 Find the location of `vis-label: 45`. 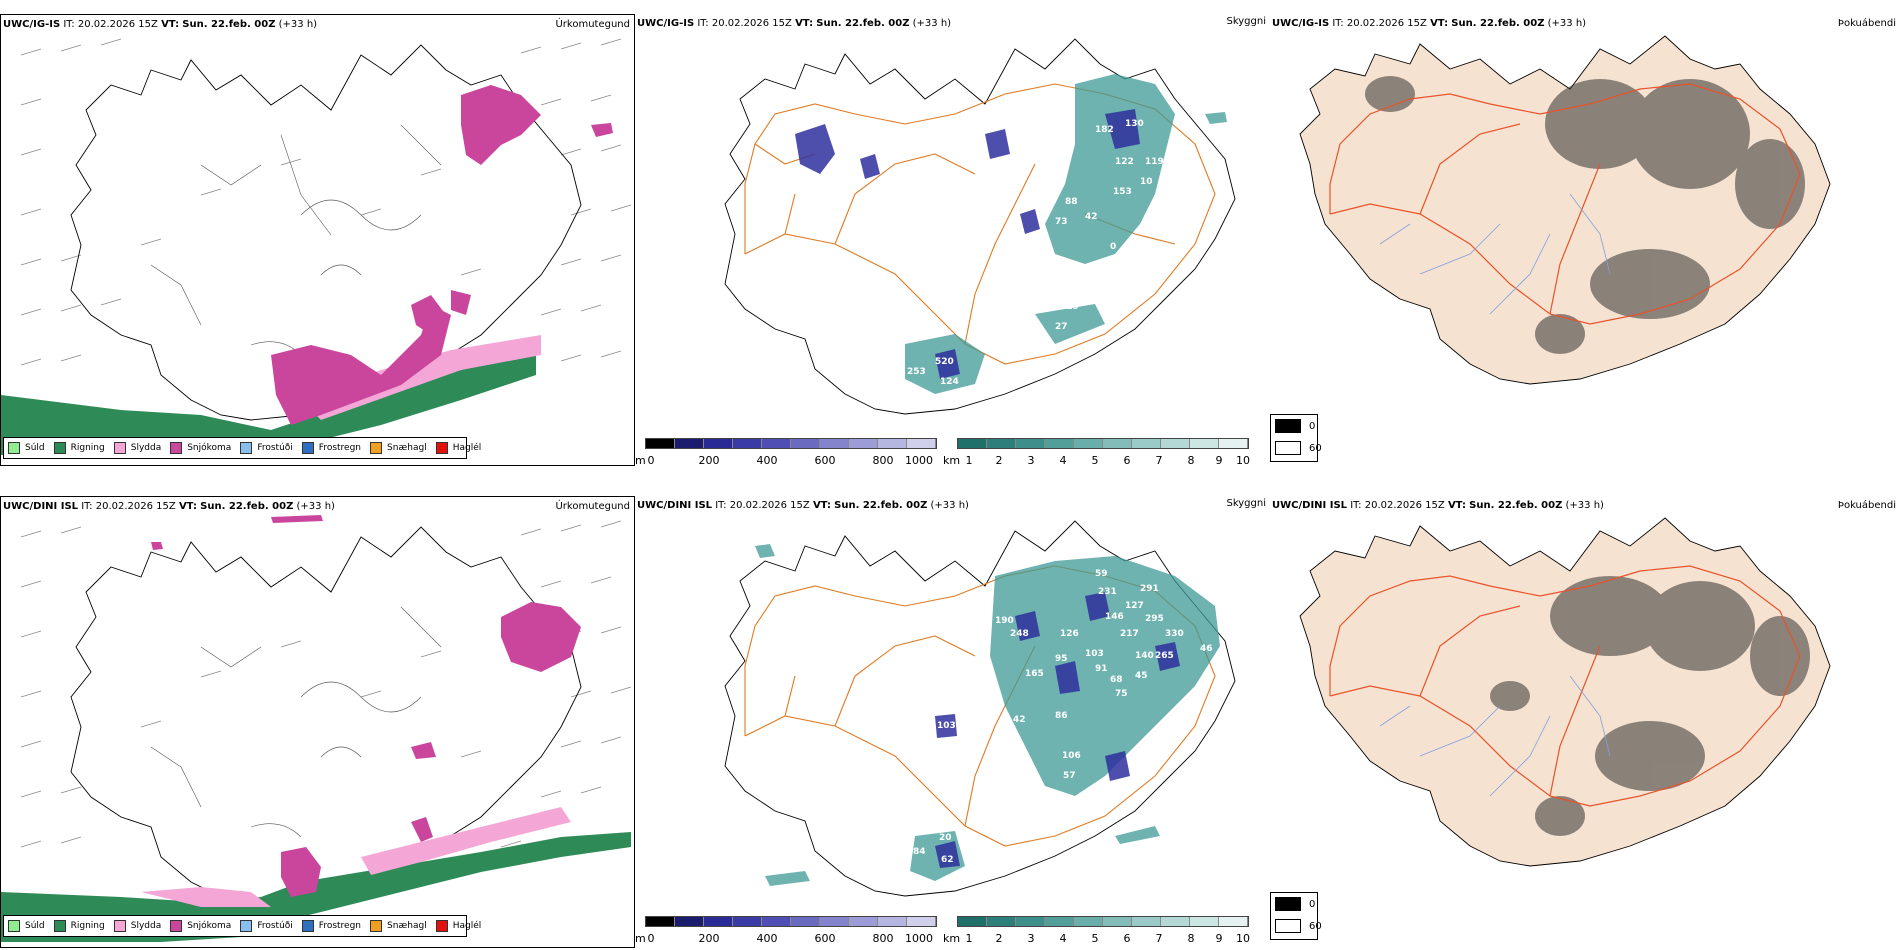

vis-label: 45 is located at coordinates (1141, 676).